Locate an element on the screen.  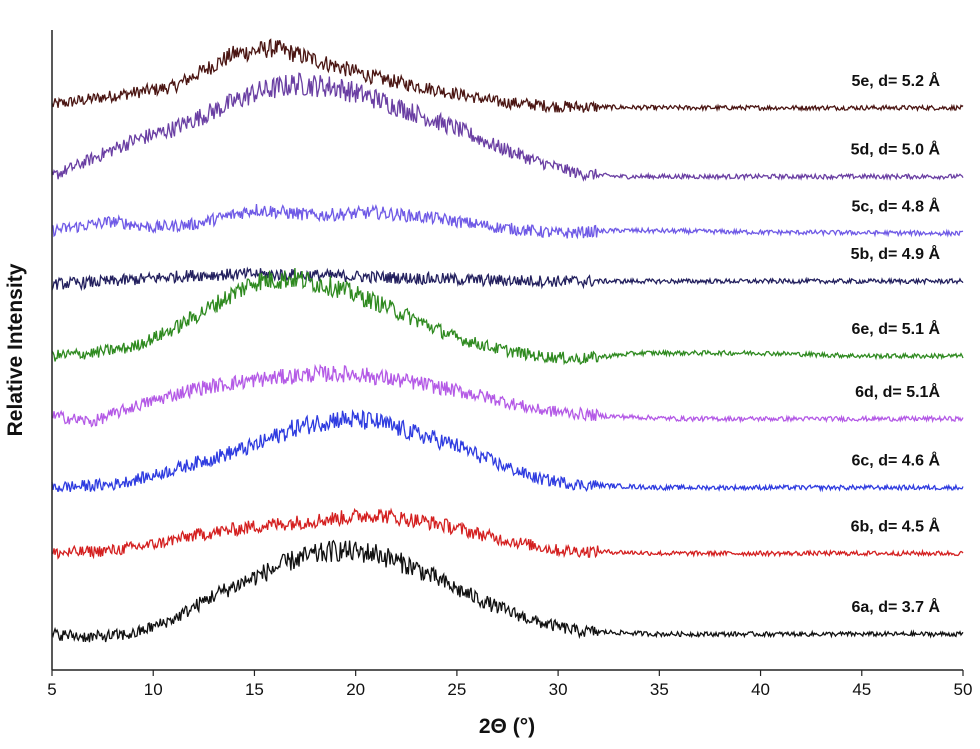
x-tick-label: 5 is located at coordinates (51, 689).